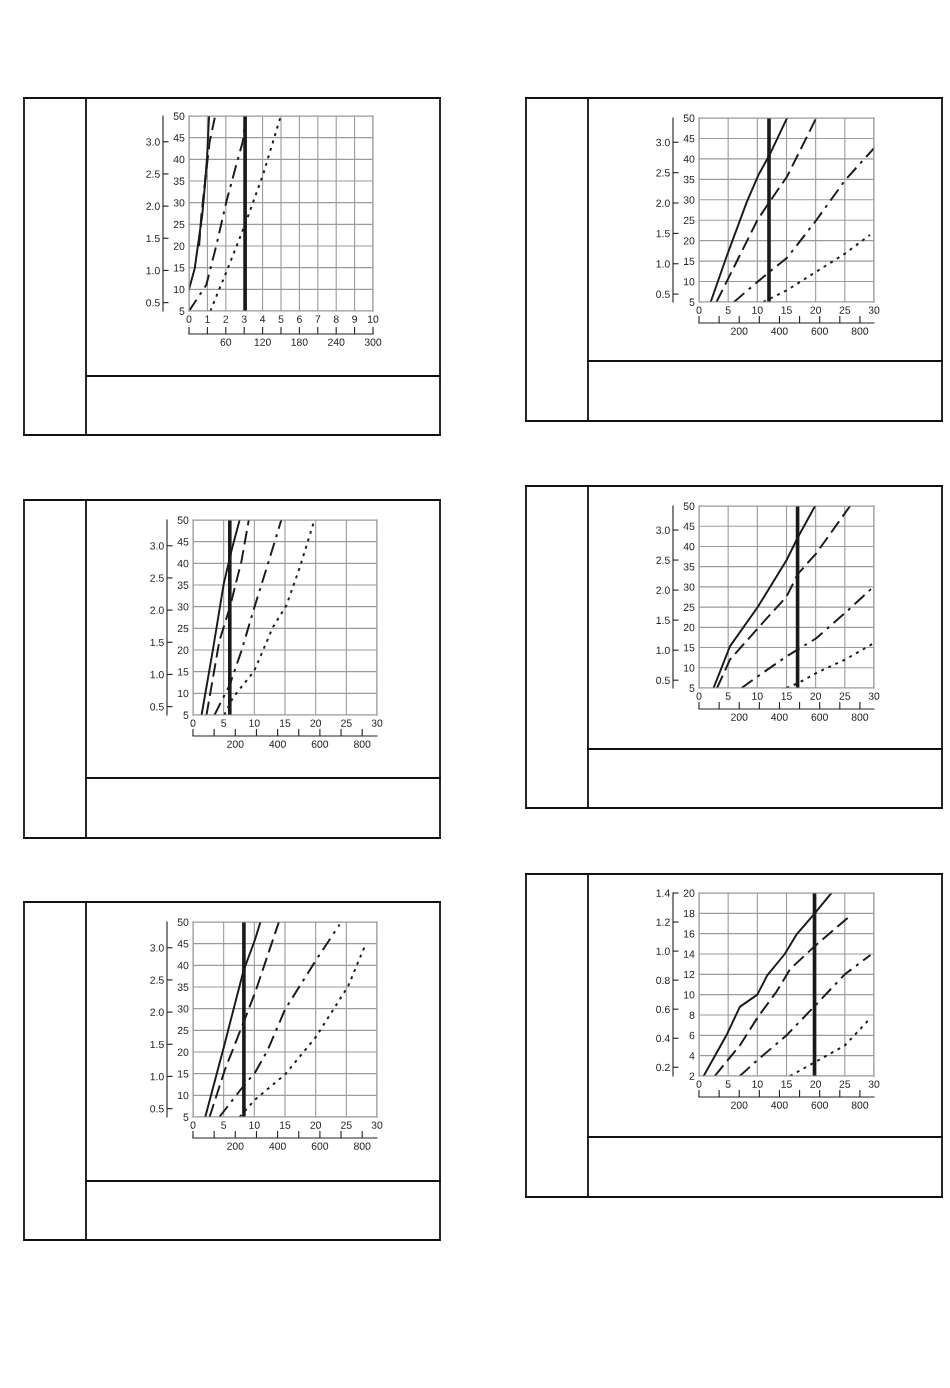 The image size is (950, 1388). Describe the element at coordinates (244, 319) in the screenshot. I see `x-tick-label: 3` at that location.